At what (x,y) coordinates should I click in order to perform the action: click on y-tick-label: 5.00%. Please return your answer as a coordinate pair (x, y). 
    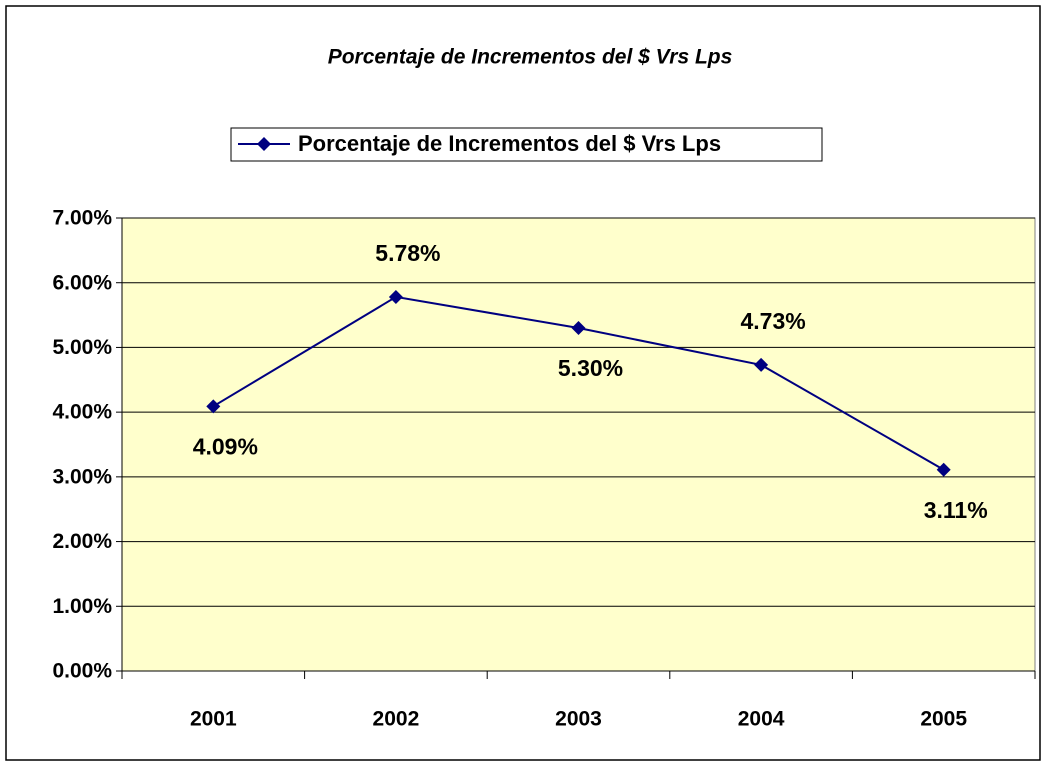
    Looking at the image, I should click on (82, 347).